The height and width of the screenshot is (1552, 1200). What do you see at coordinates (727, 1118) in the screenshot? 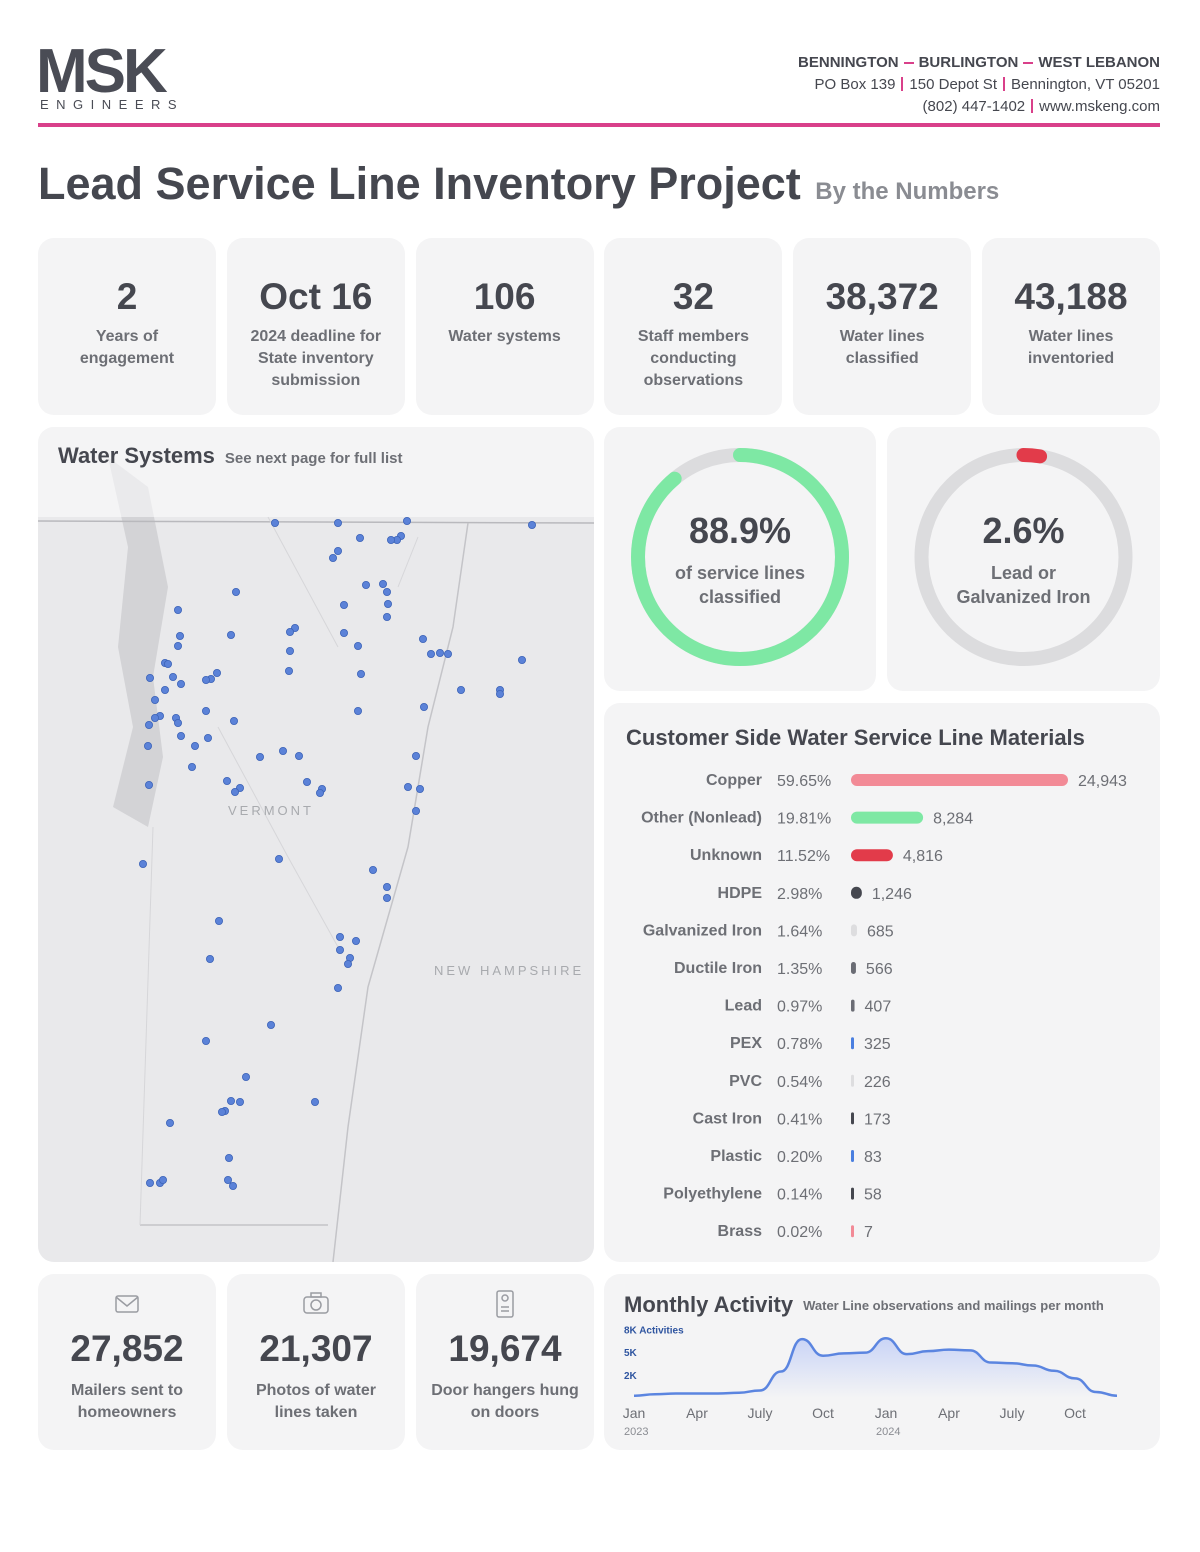
I see `category-label: Cast Iron` at bounding box center [727, 1118].